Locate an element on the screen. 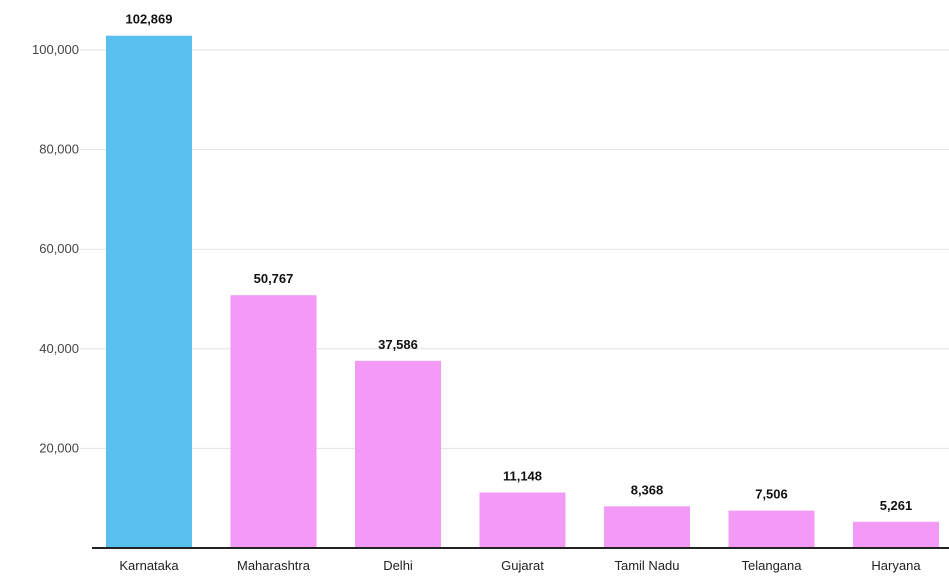 The image size is (949, 576). y-tick-label: 60,000 is located at coordinates (59, 248).